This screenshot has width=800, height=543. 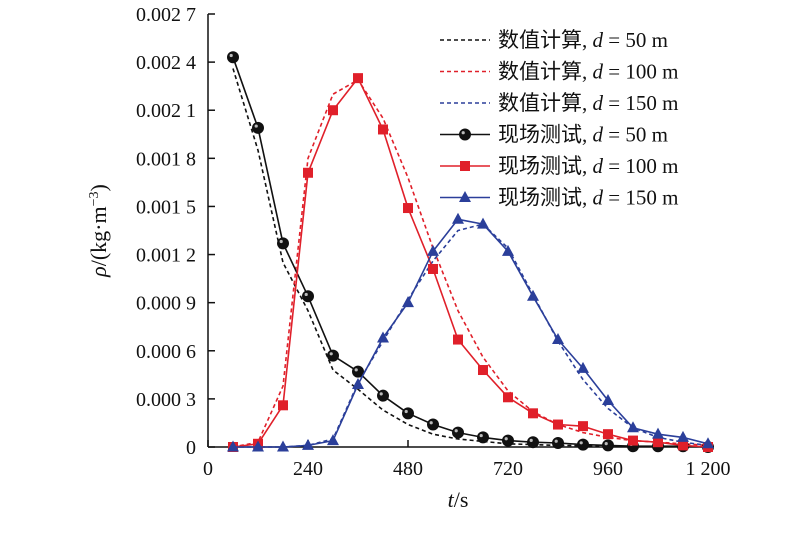 What do you see at coordinates (588, 72) in the screenshot?
I see `legend-label: 数值计算, d = 100 m` at bounding box center [588, 72].